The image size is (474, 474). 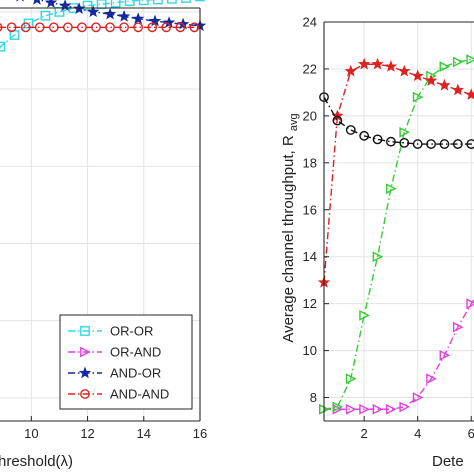 I want to click on x-tick-label: 10, so click(x=31, y=433).